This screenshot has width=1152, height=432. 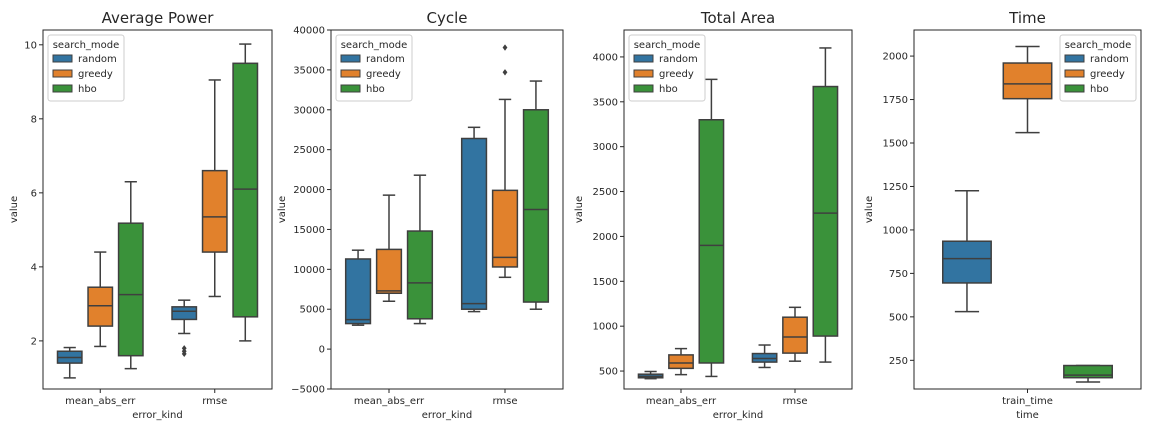 What do you see at coordinates (308, 390) in the screenshot?
I see `y-tick-label: −5000` at bounding box center [308, 390].